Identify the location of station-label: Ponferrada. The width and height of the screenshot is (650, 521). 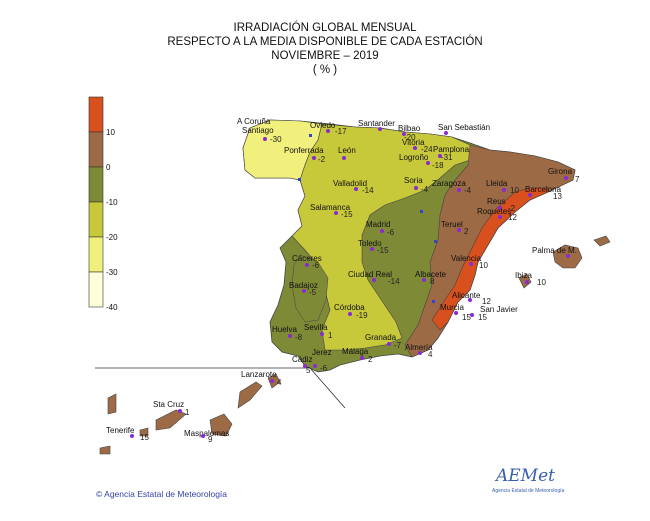
(304, 150).